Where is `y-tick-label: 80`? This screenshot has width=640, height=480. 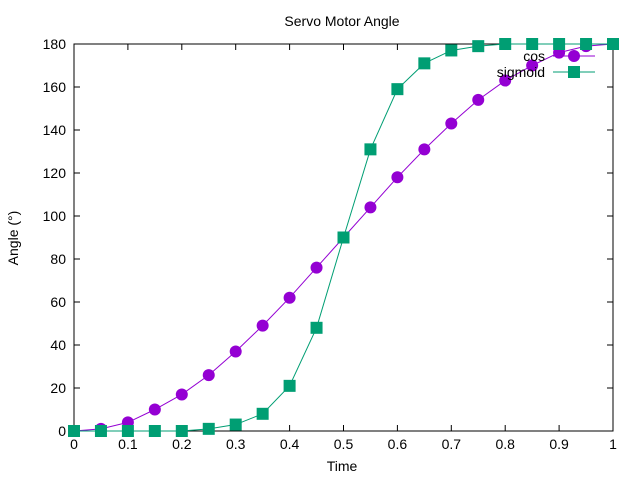 y-tick-label: 80 is located at coordinates (58, 259).